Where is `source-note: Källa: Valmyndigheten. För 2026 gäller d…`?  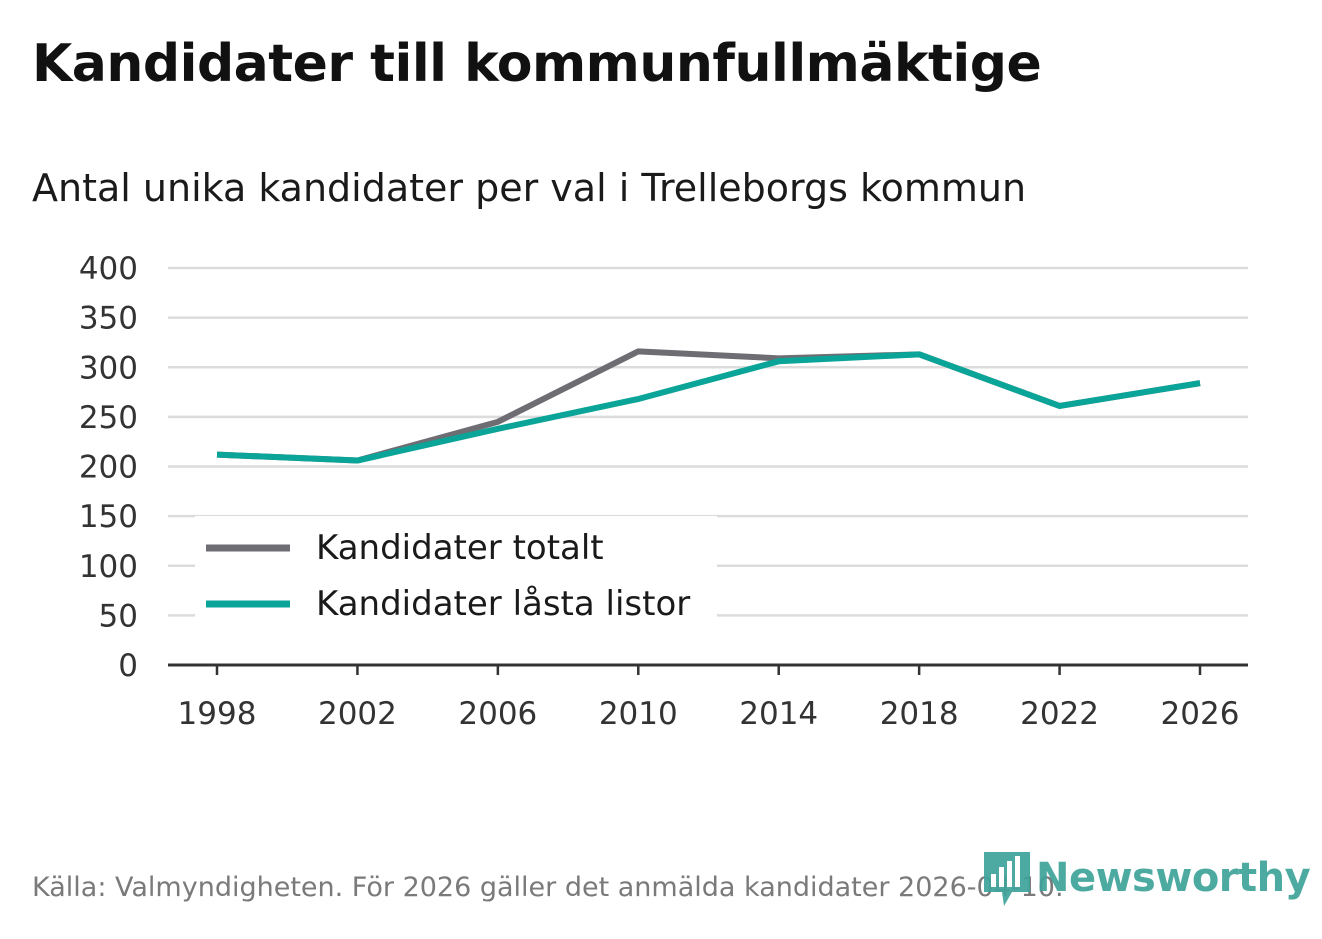
source-note: Källa: Valmyndigheten. För 2026 gäller d… is located at coordinates (548, 887).